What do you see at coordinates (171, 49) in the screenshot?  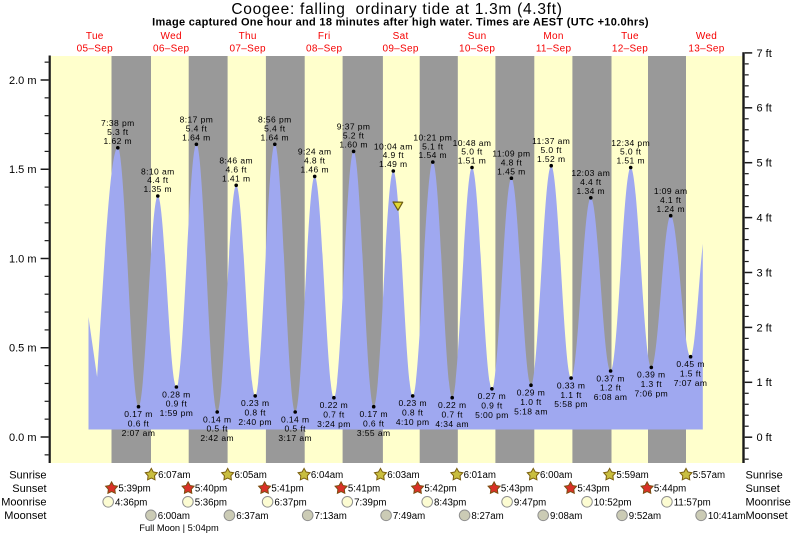 I see `svg-text: 06–Sep` at bounding box center [171, 49].